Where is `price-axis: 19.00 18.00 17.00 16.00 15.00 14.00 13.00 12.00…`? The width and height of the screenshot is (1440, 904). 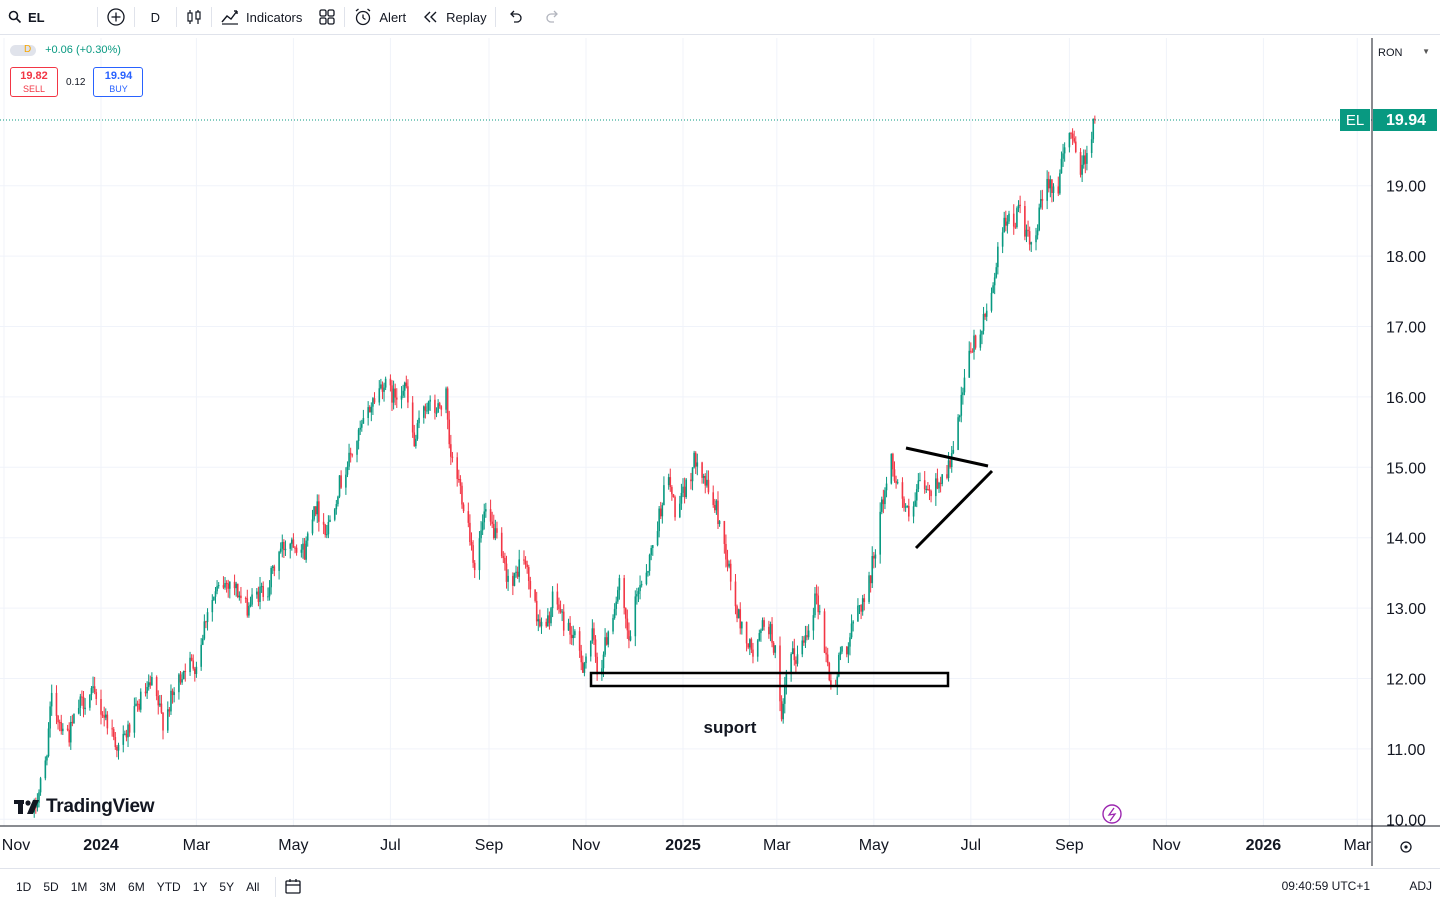 price-axis: 19.00 18.00 17.00 16.00 15.00 14.00 13.00 12.00… is located at coordinates (1406, 504).